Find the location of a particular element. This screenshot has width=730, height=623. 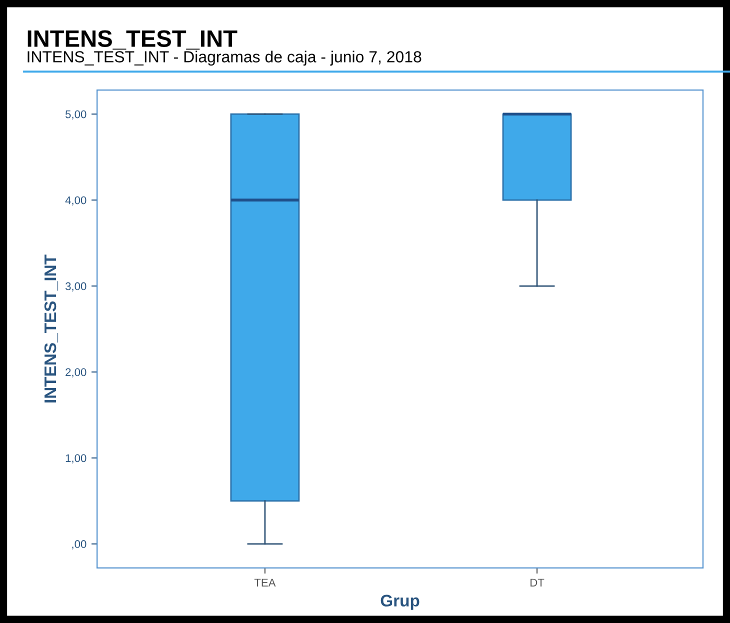

y-tick-label: ,00 is located at coordinates (79, 545).